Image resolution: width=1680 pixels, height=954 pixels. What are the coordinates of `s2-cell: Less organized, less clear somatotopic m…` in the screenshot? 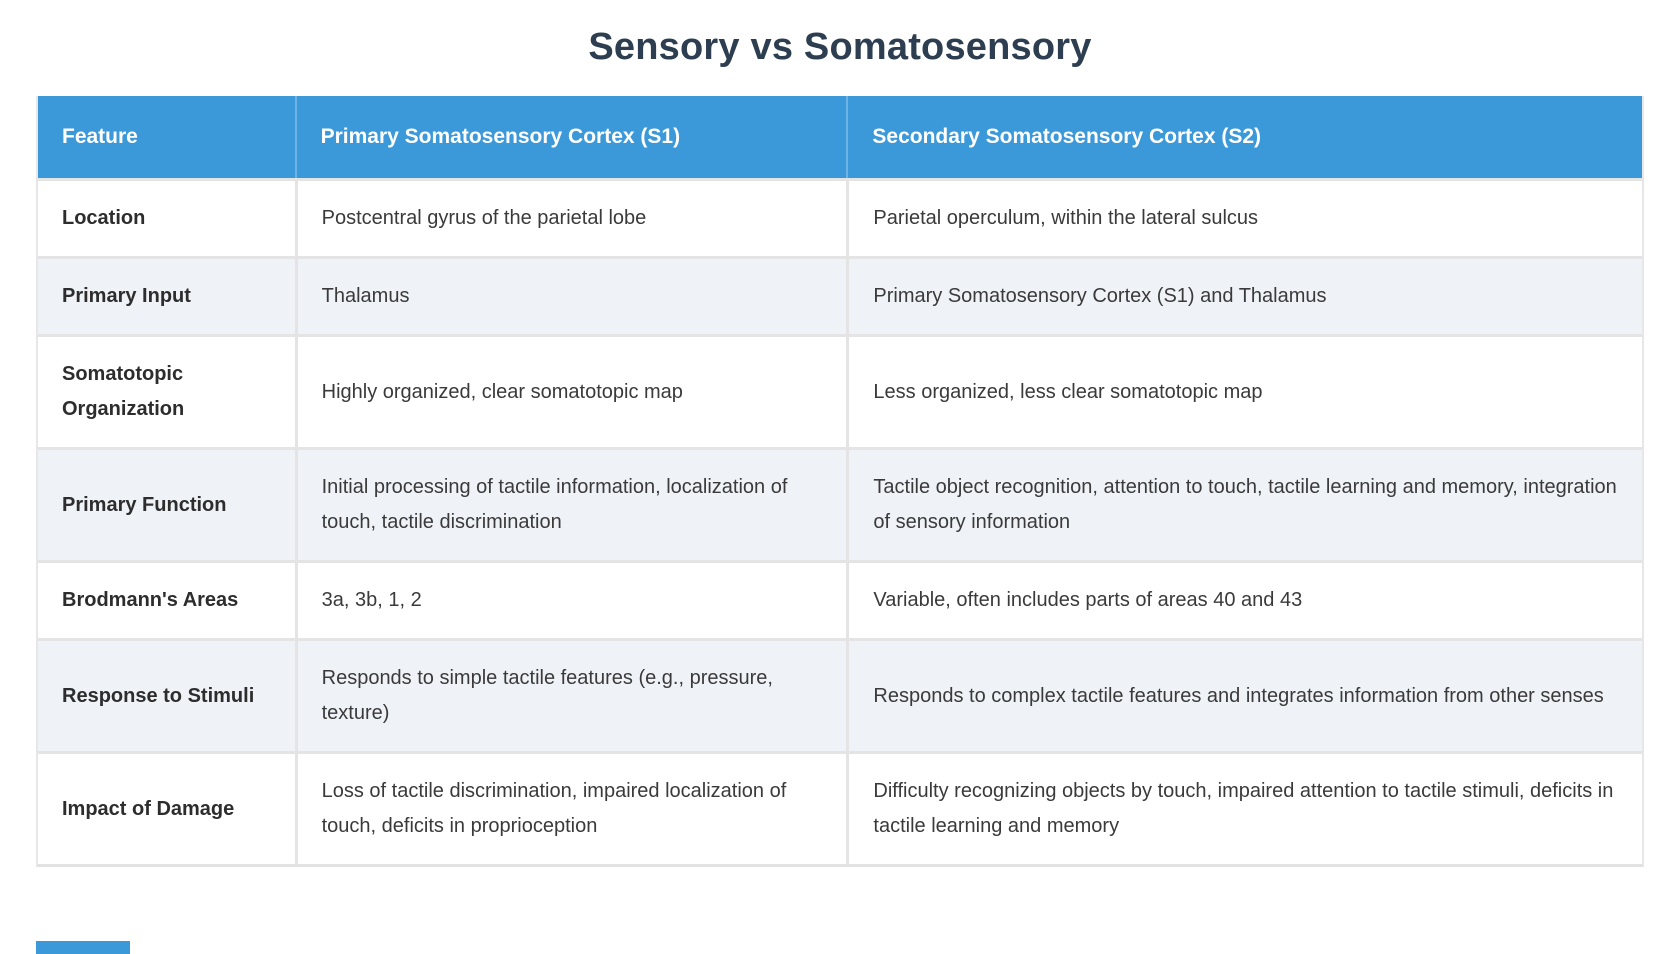 It's located at (1244, 390).